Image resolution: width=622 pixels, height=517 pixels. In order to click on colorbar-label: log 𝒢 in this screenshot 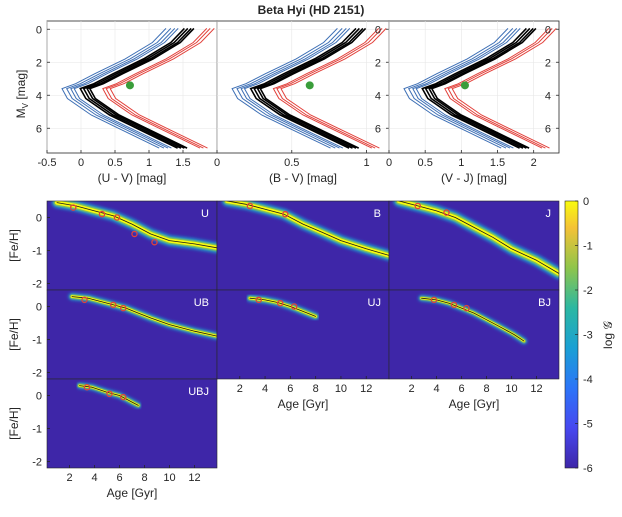, I will do `click(608, 335)`.